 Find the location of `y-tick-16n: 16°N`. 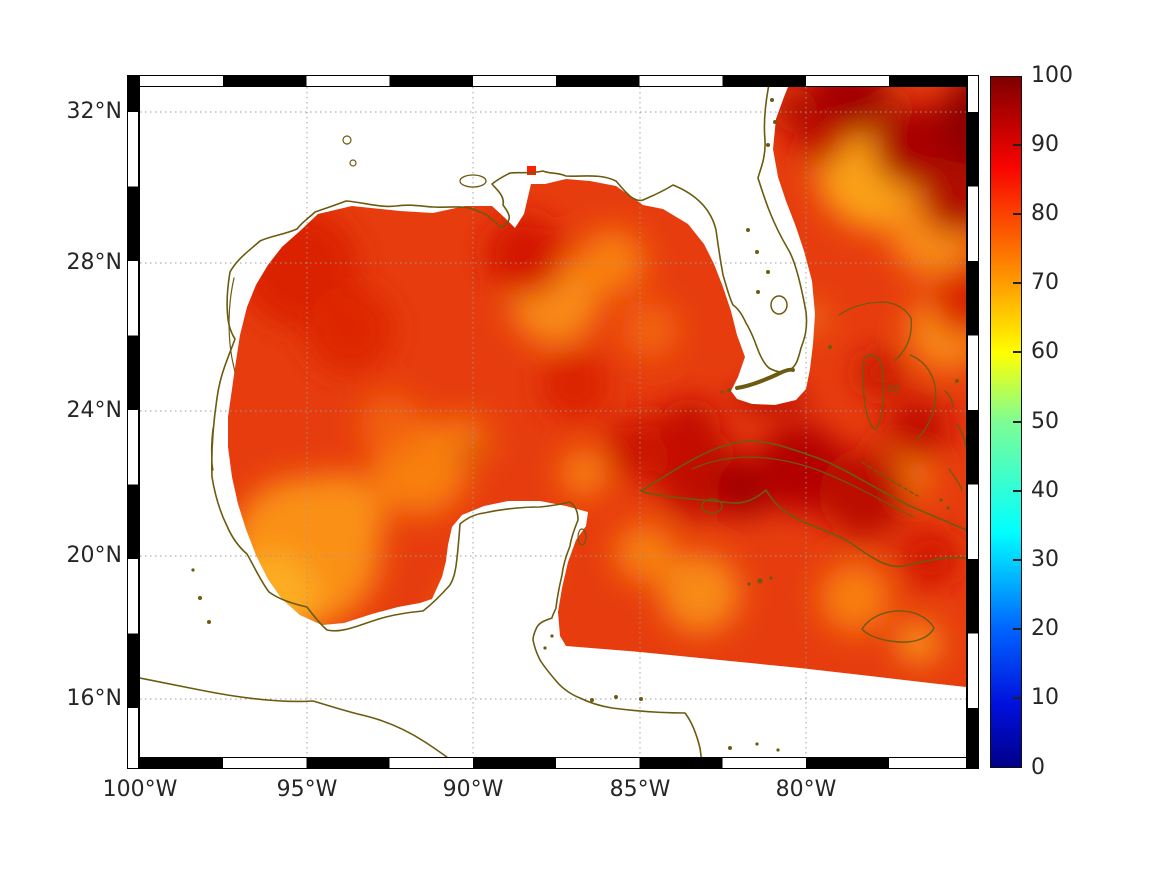

y-tick-16n: 16°N is located at coordinates (94, 698).